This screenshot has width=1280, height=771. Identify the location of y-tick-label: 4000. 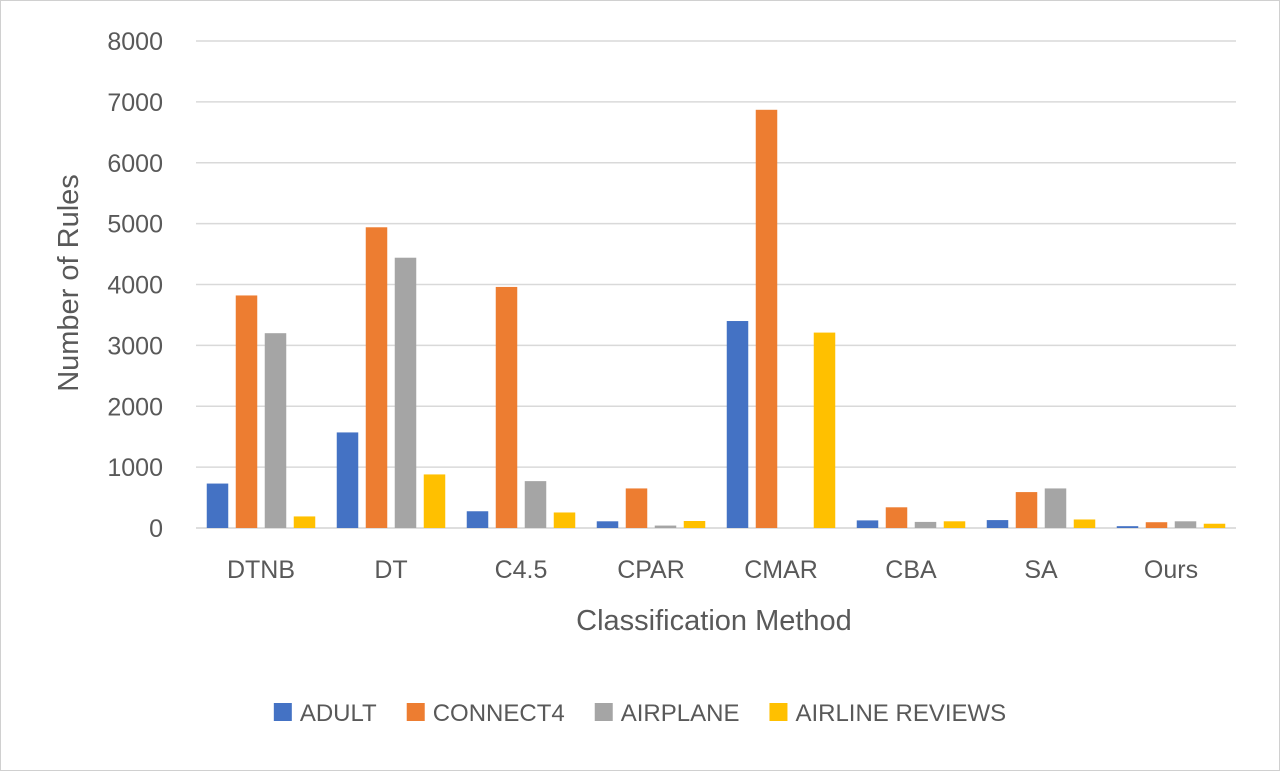
(135, 286).